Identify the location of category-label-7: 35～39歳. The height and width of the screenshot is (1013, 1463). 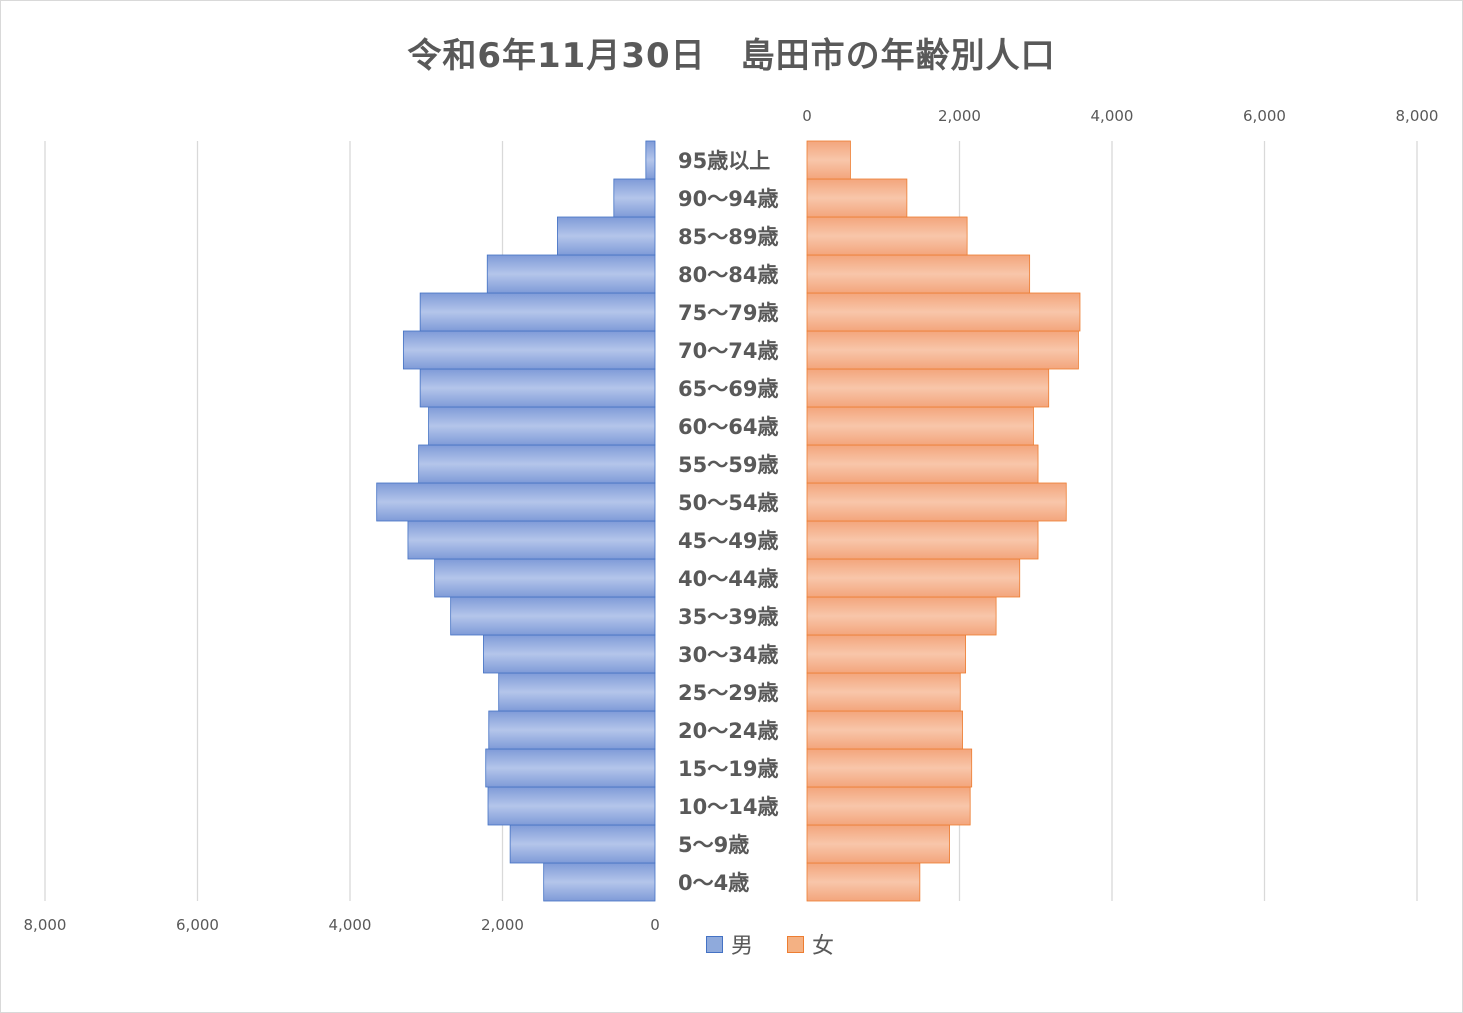
(728, 617).